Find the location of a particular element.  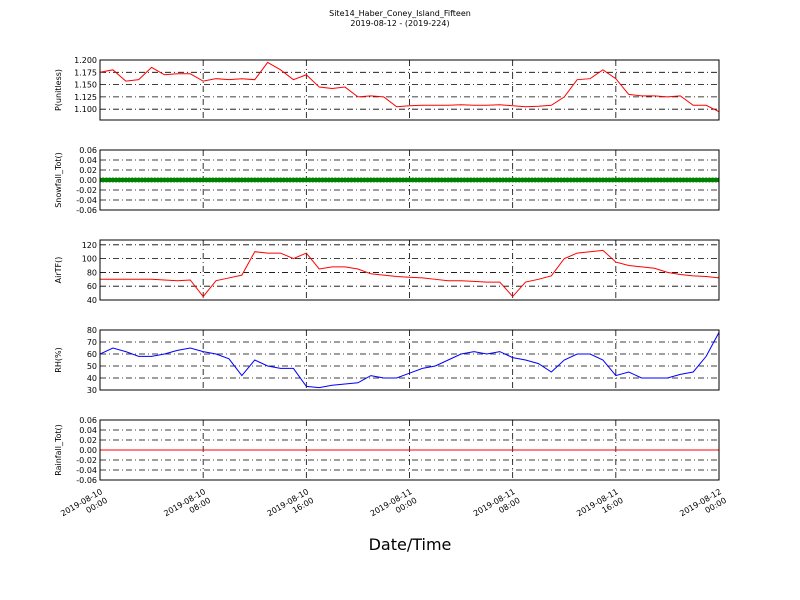

y-tick-label: 0.04 is located at coordinates (88, 430).